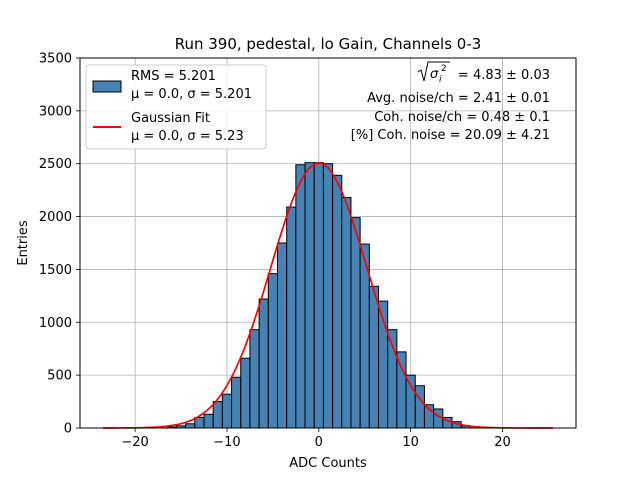 This screenshot has height=480, width=640. Describe the element at coordinates (23, 243) in the screenshot. I see `y-axis-label: Entries` at that location.